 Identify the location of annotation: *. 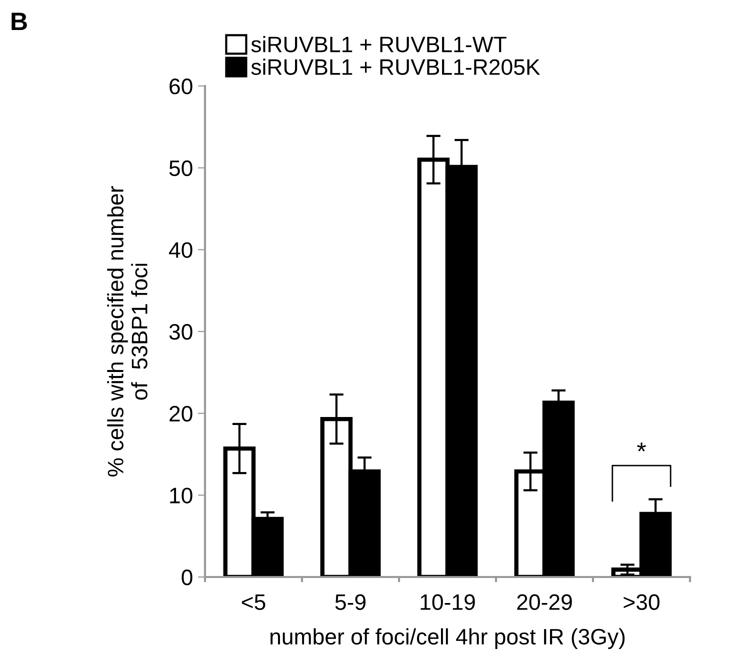
(641, 447).